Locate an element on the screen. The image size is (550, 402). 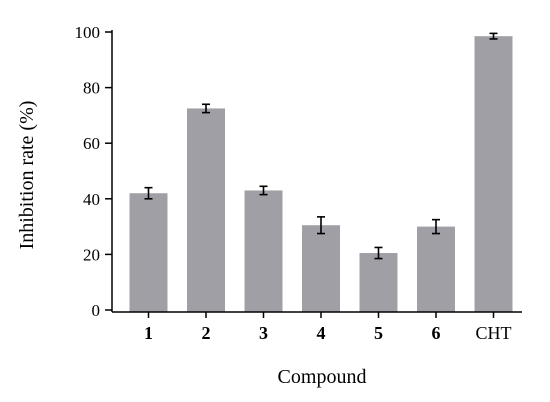
y-tick-label: 60 is located at coordinates (91, 143).